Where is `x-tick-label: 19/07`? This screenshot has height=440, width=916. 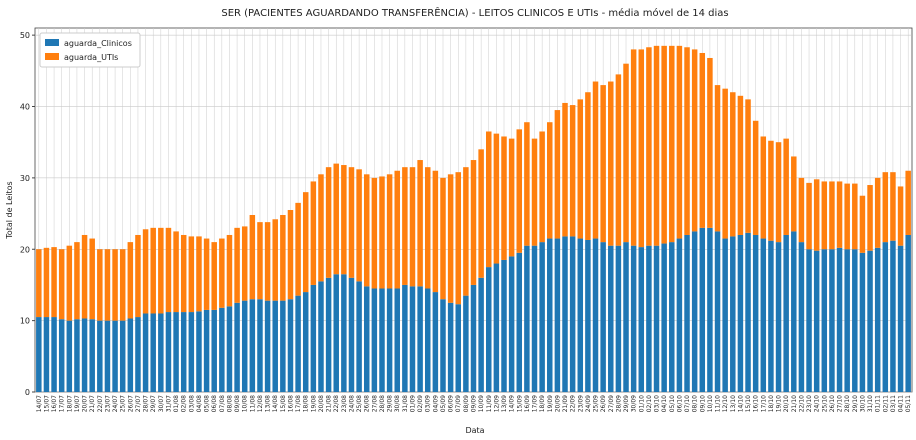 x-tick-label: 19/07 is located at coordinates (77, 403).